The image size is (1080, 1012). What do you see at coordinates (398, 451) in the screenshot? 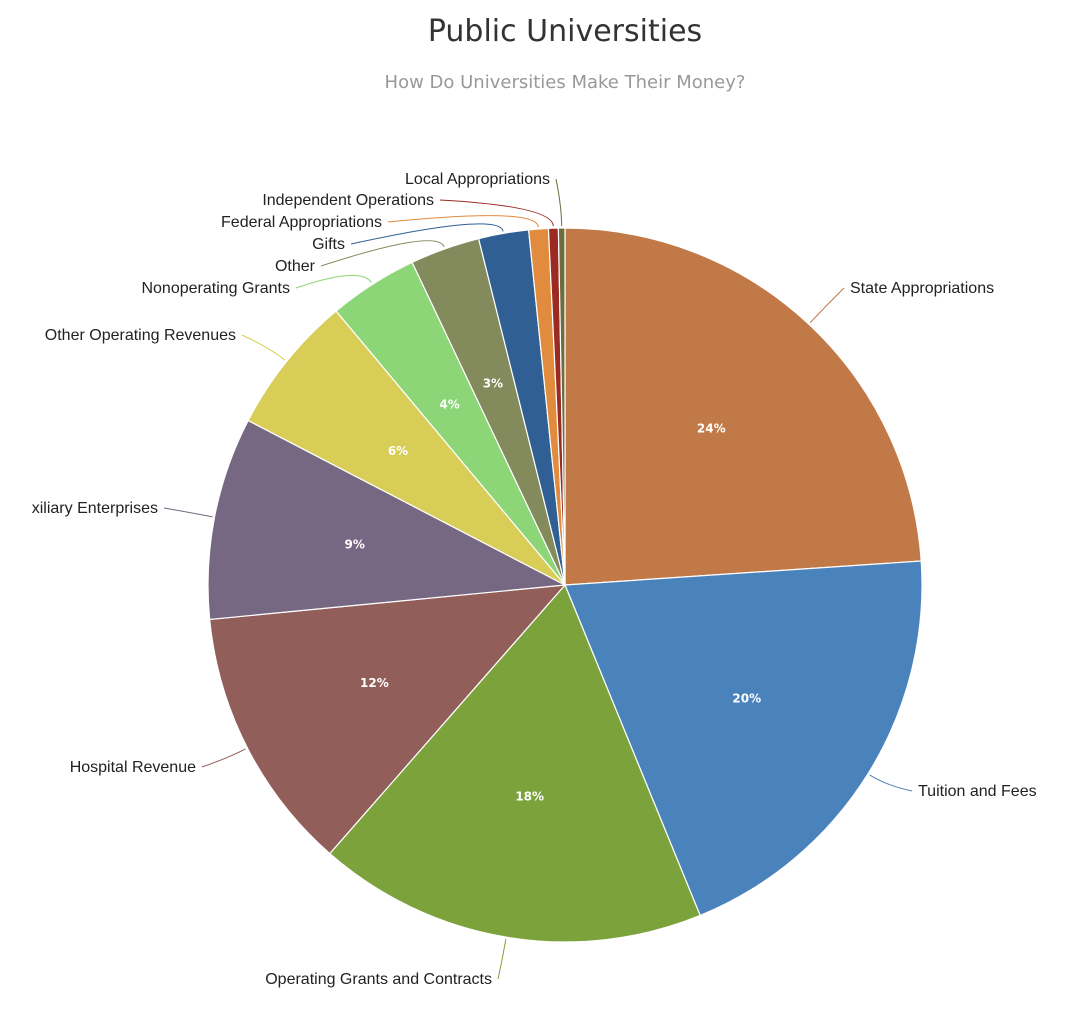
I see `percent-label-other-operating-revenues: 6%` at bounding box center [398, 451].